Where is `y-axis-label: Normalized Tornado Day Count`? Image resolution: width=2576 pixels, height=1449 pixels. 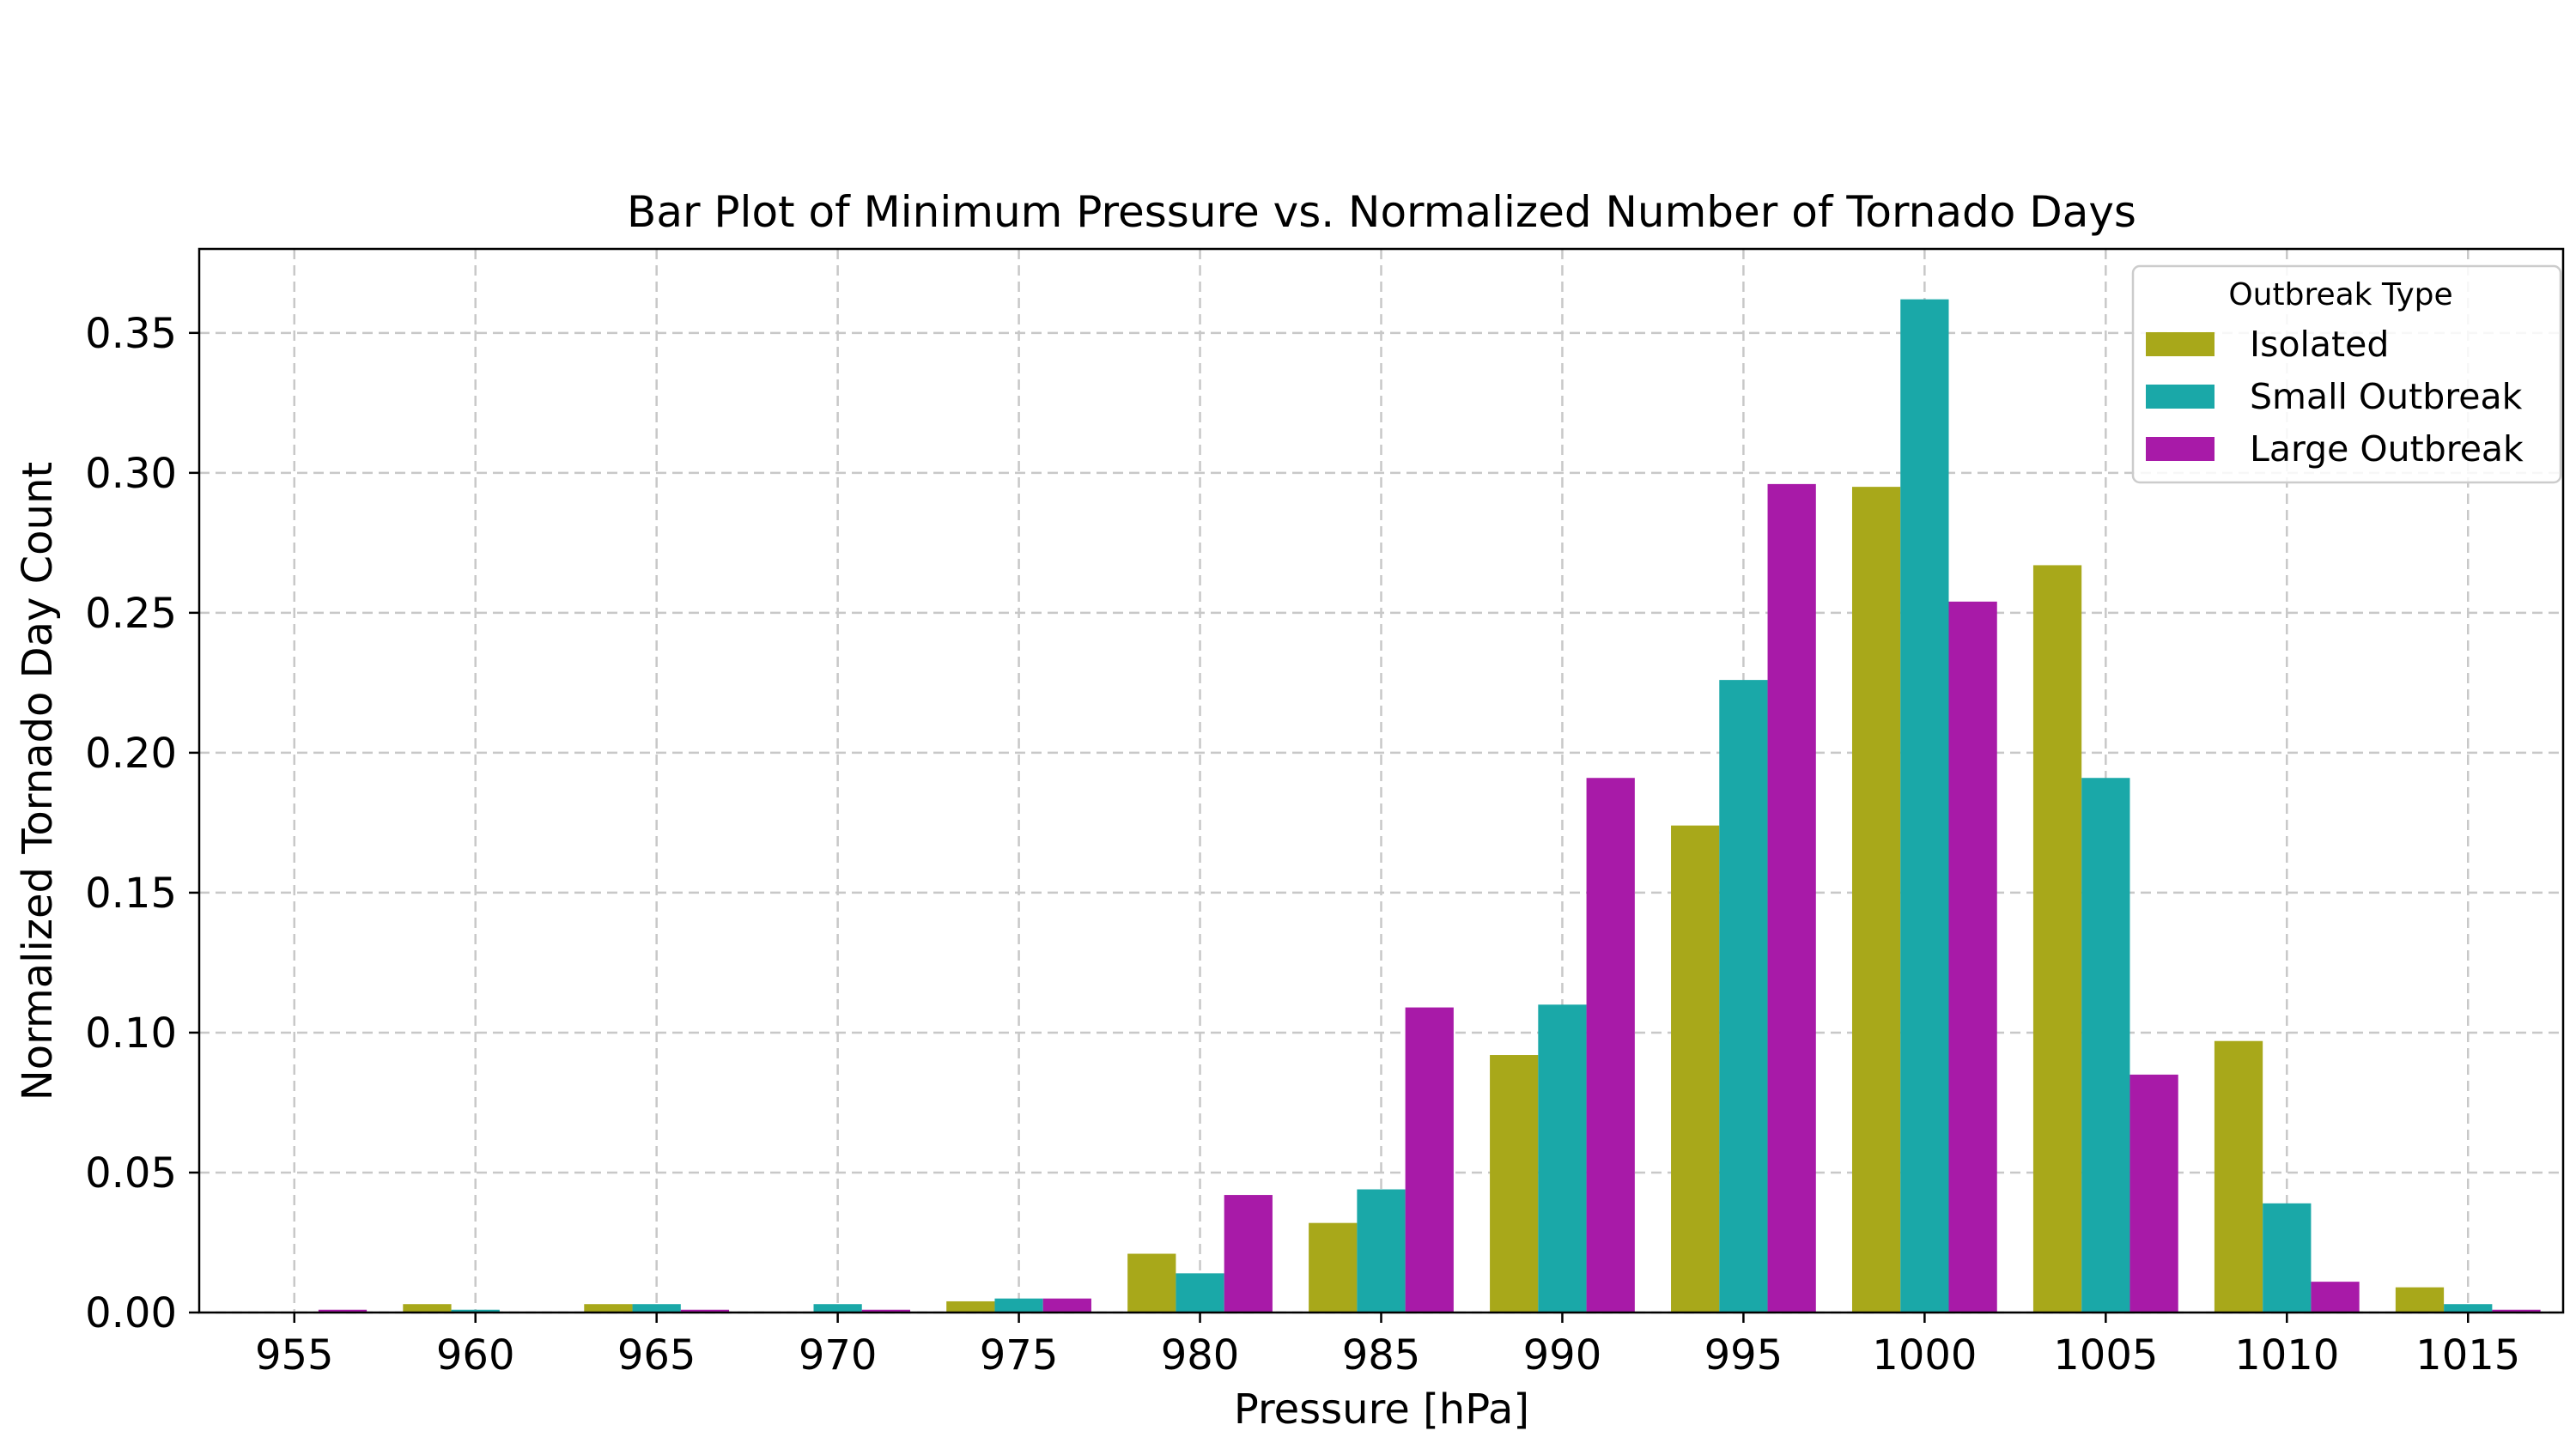
y-axis-label: Normalized Tornado Day Count is located at coordinates (38, 781).